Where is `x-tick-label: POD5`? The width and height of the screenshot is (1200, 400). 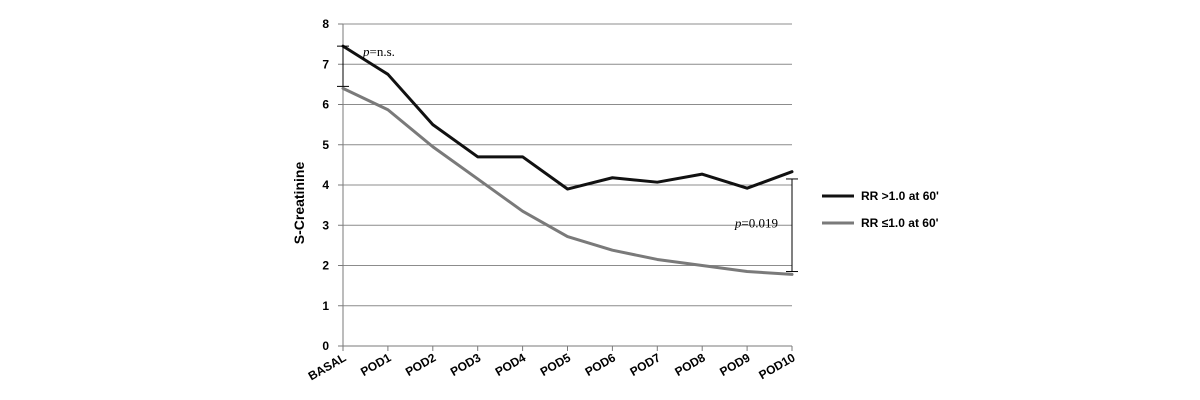 x-tick-label: POD5 is located at coordinates (556, 364).